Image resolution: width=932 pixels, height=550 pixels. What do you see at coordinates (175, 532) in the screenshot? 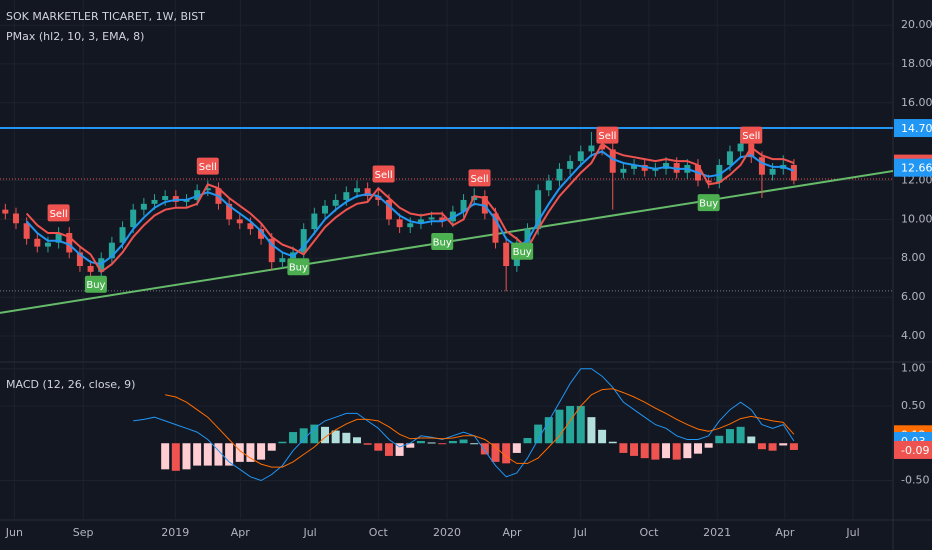
I see `x-tick-label: 2019` at bounding box center [175, 532].